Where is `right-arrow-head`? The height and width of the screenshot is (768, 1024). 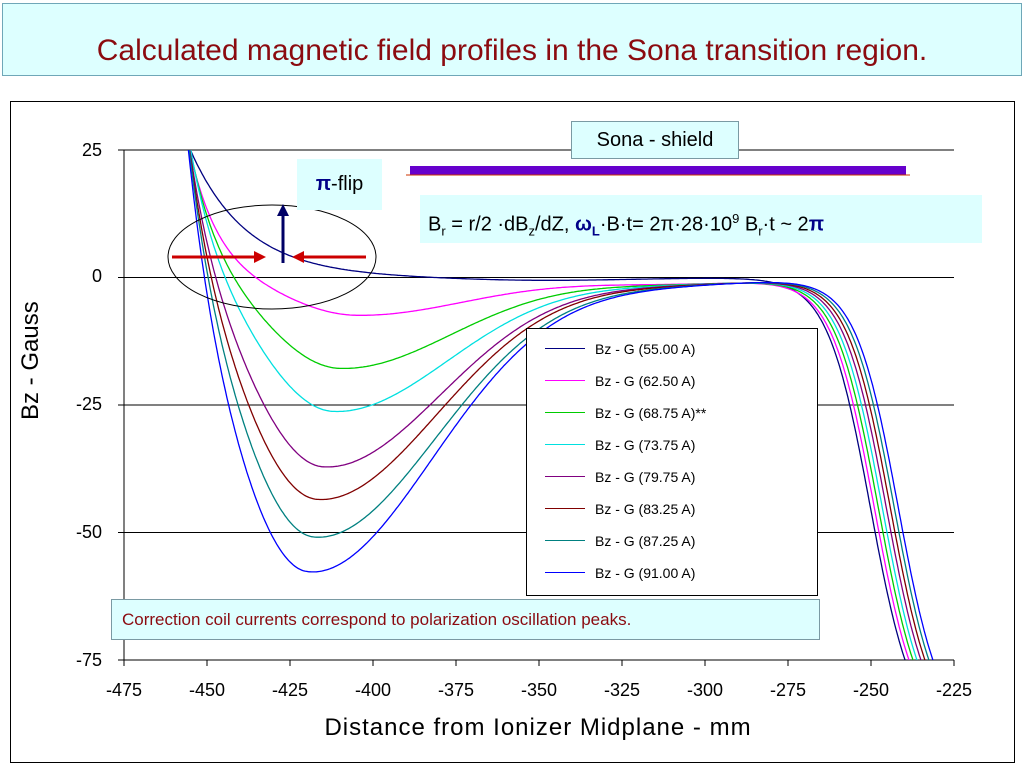
right-arrow-head is located at coordinates (298, 257).